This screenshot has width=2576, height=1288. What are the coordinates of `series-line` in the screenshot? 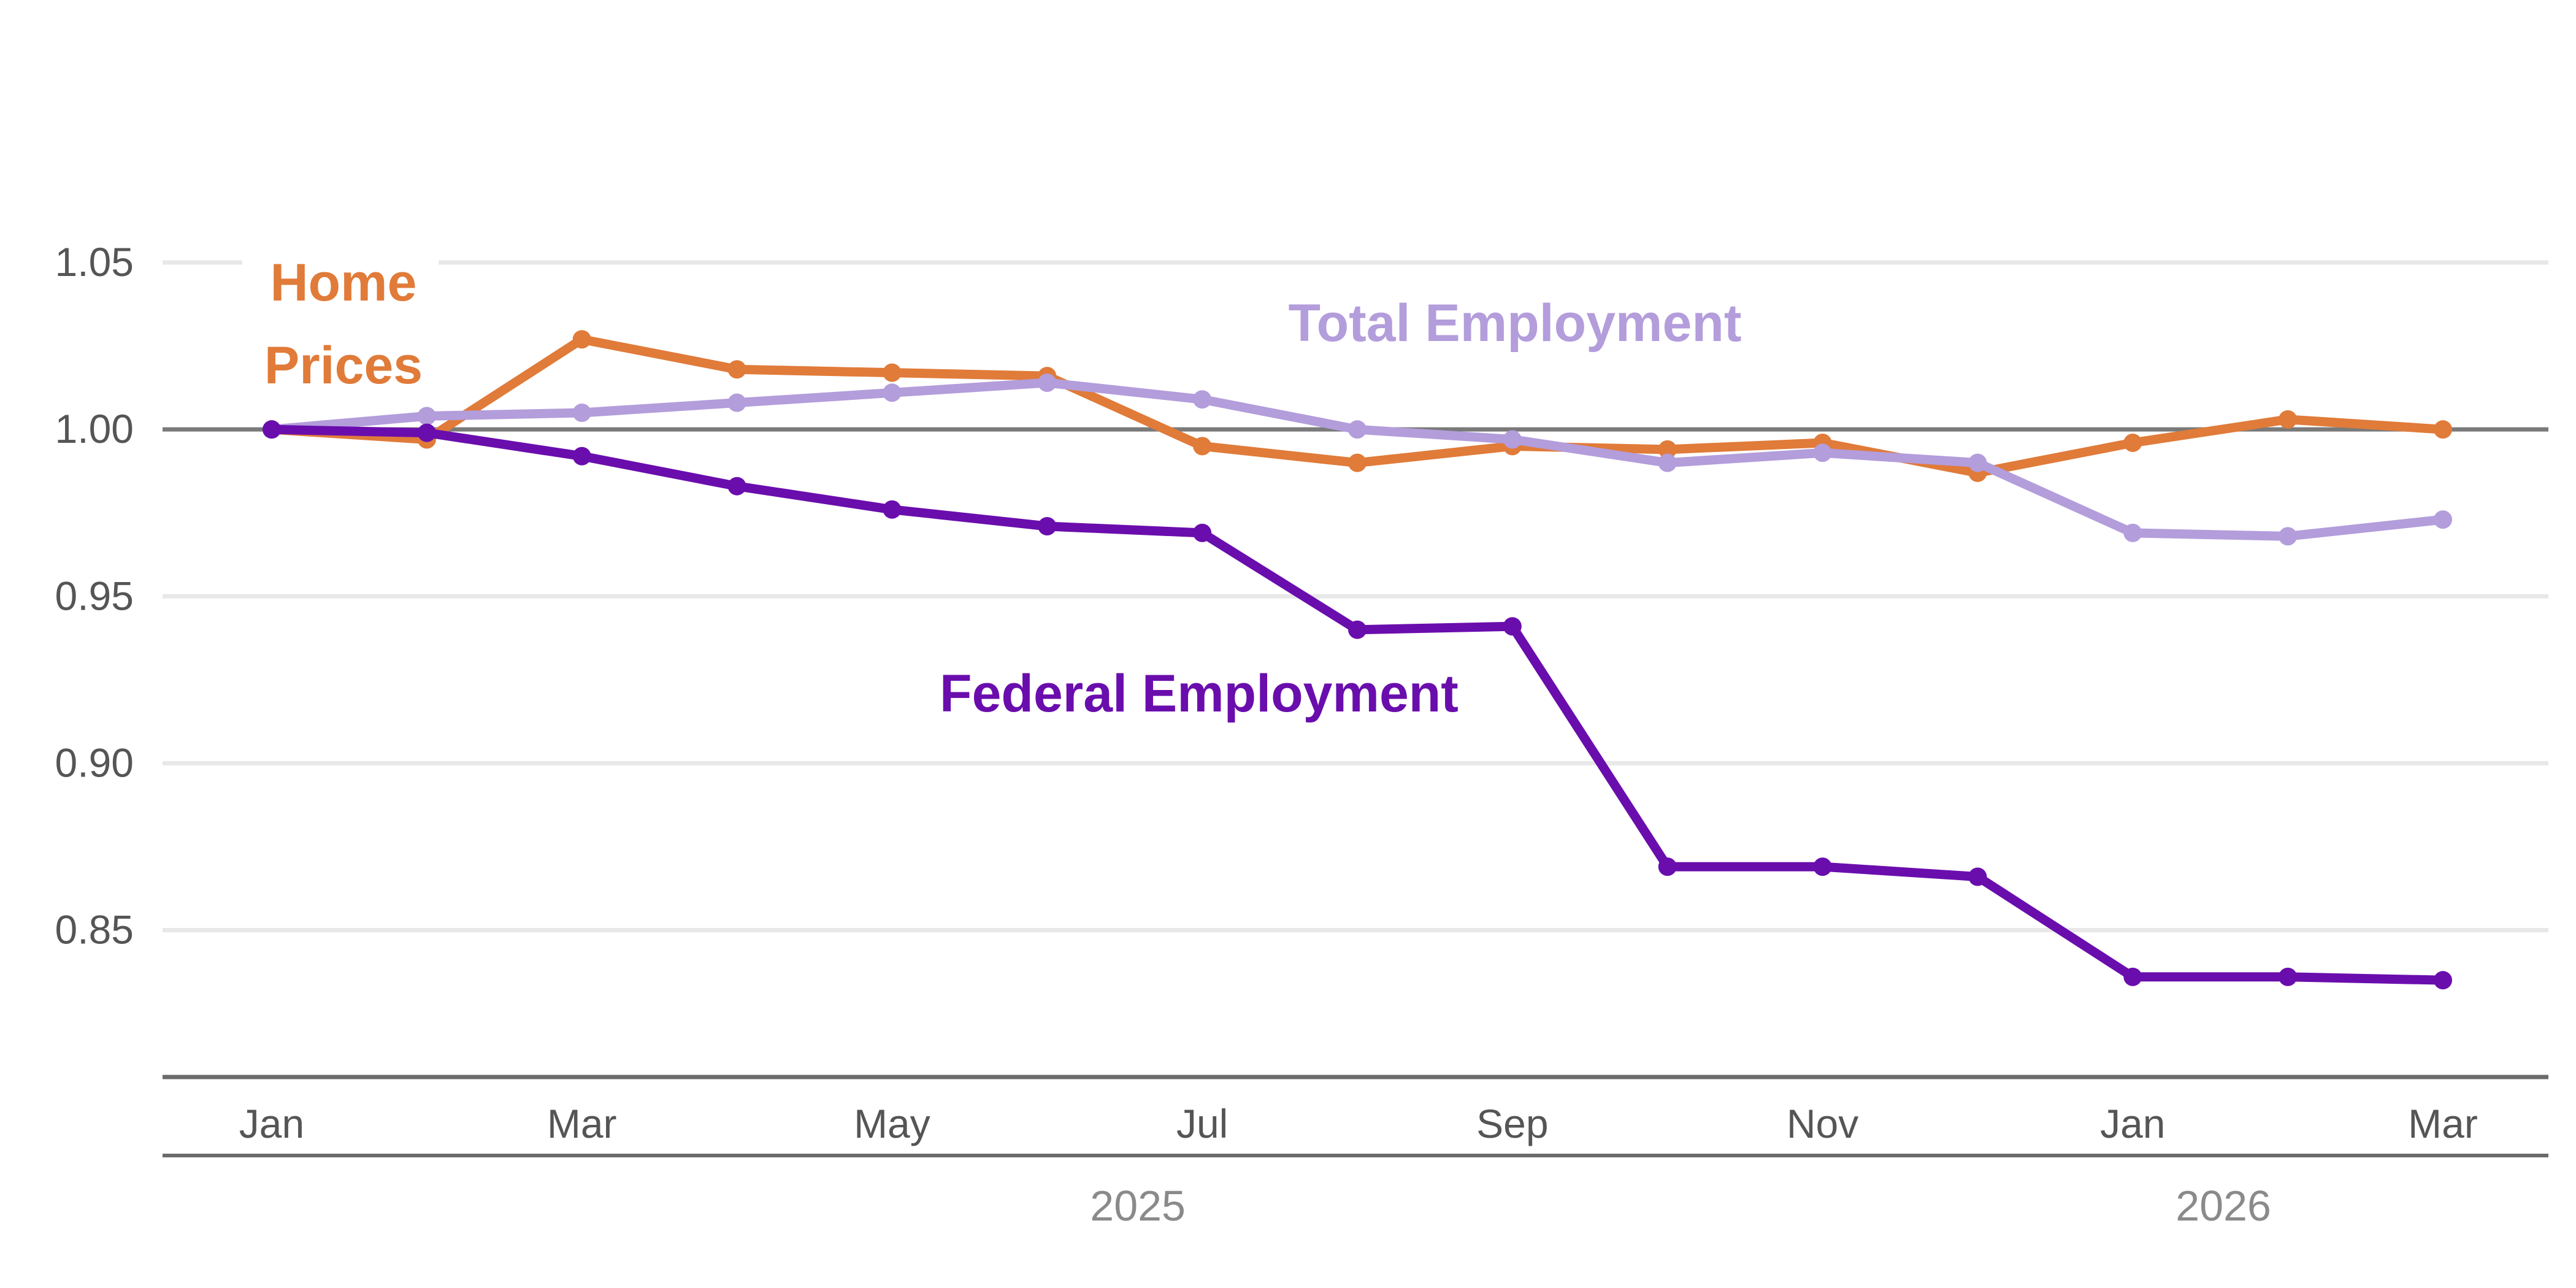 It's located at (1357, 406).